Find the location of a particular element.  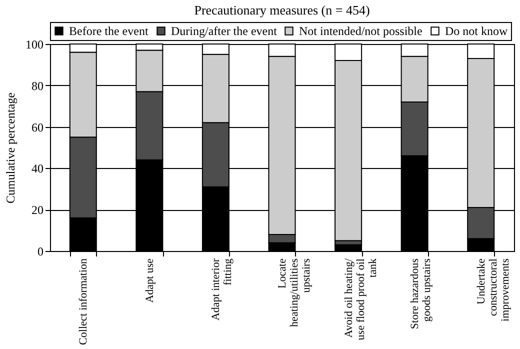

legend-label: Before the event is located at coordinates (109, 31).